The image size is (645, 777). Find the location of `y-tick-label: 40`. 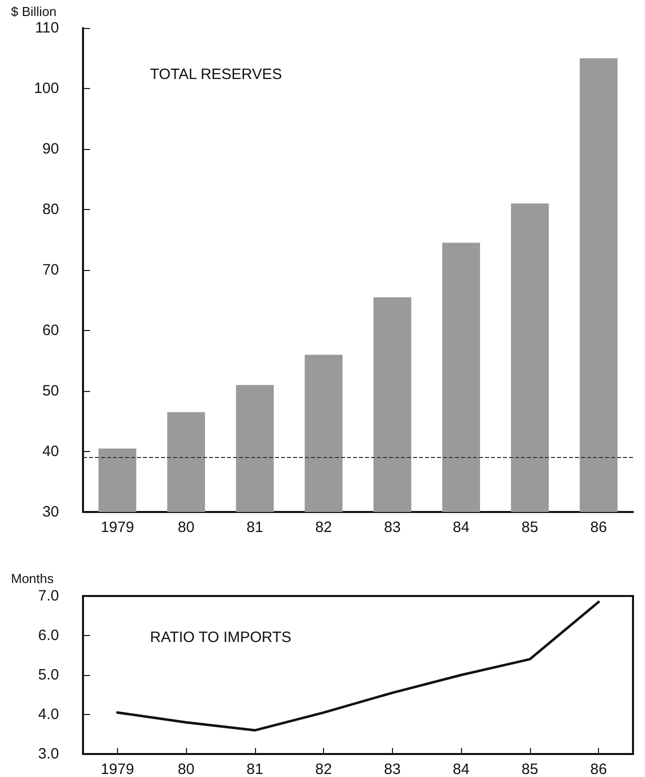

y-tick-label: 40 is located at coordinates (50, 451).